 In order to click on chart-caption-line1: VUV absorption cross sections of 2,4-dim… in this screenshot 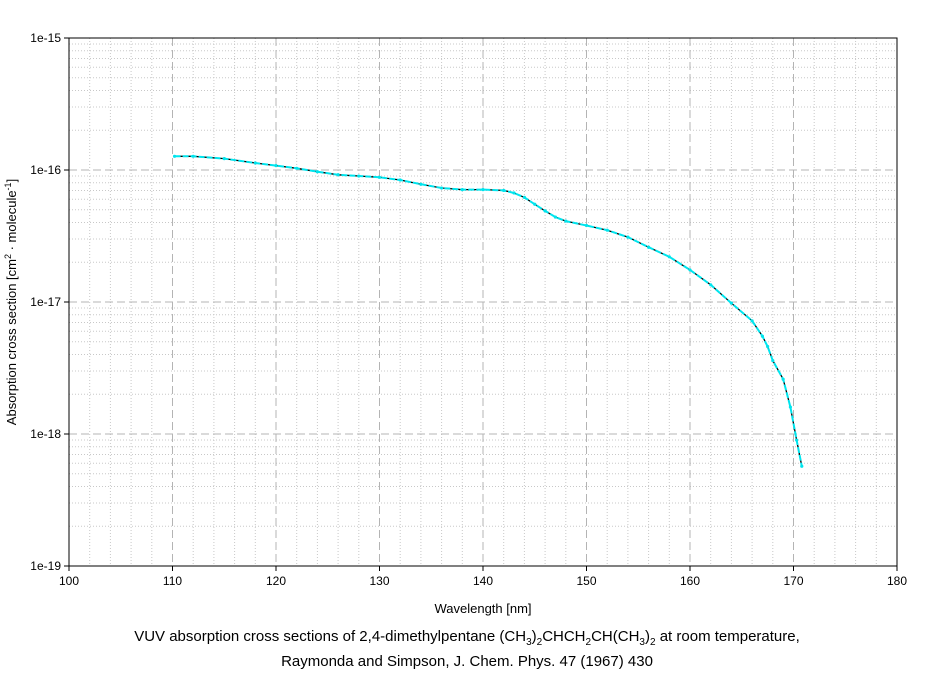, I will do `click(467, 638)`.